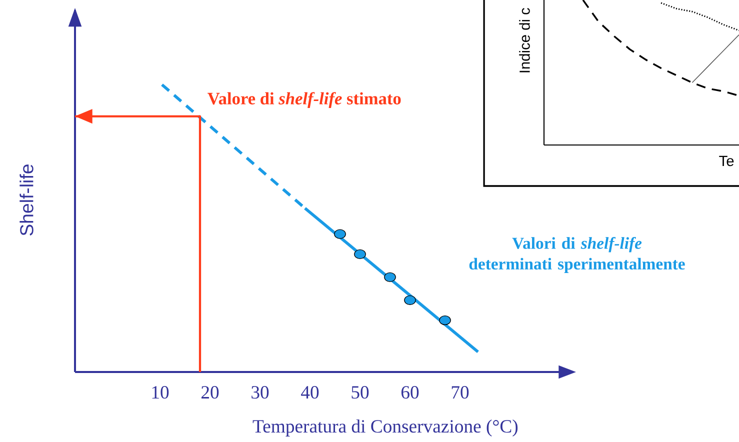  What do you see at coordinates (410, 392) in the screenshot?
I see `x-tick-label: 60` at bounding box center [410, 392].